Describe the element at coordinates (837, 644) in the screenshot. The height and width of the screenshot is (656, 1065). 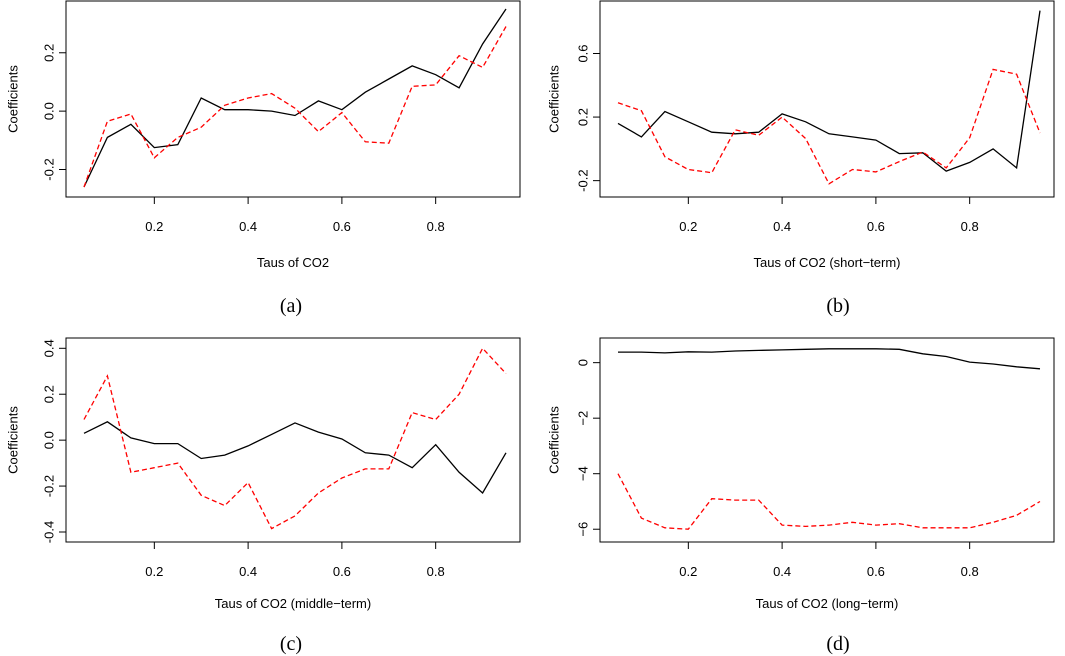
I see `panel-caption: (d)` at that location.